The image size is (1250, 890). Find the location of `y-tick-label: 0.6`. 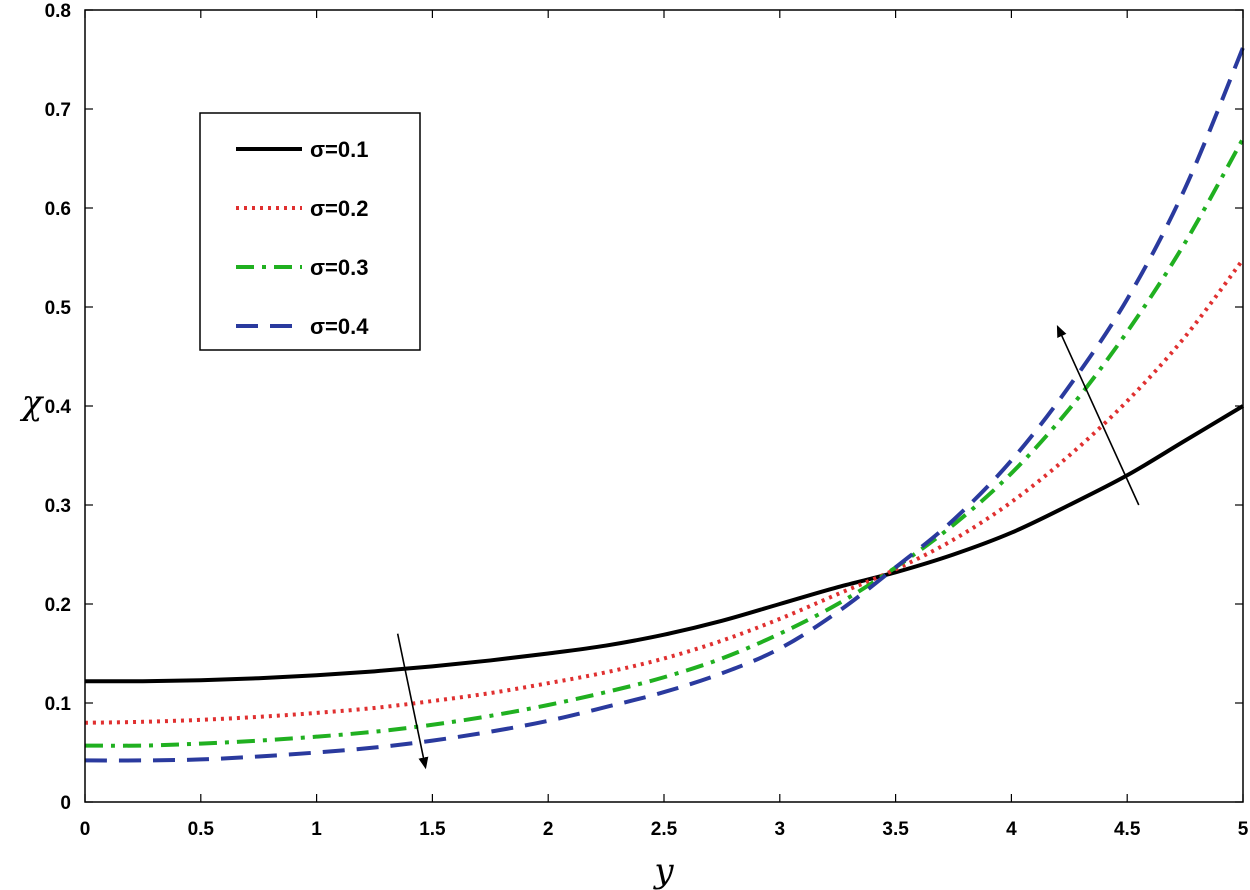

y-tick-label: 0.6 is located at coordinates (58, 209).